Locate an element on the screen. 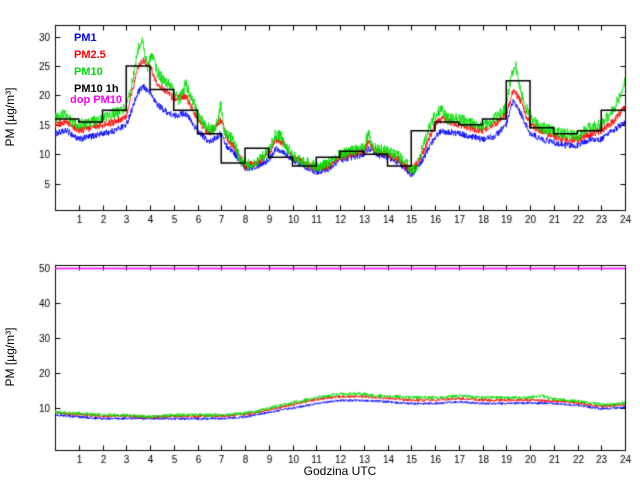 The image size is (640, 480). legend: PM1 PM2.5 PM10 PM10 1h dop PM10 is located at coordinates (96, 68).